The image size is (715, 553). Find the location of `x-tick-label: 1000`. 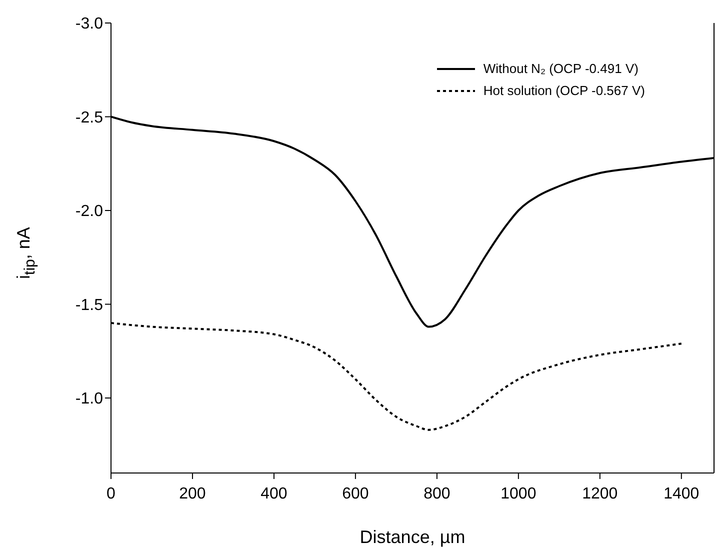

x-tick-label: 1000 is located at coordinates (518, 493).